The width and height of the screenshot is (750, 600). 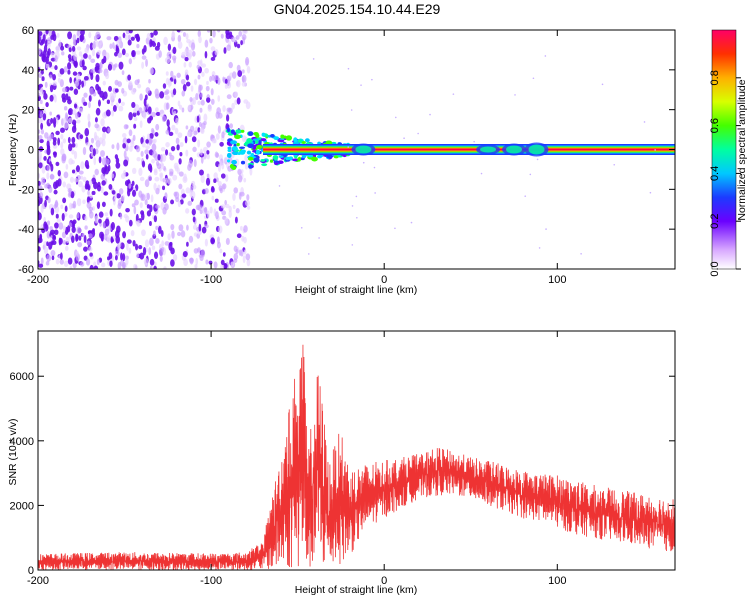 What do you see at coordinates (724, 149) in the screenshot?
I see `colorbar-gradient` at bounding box center [724, 149].